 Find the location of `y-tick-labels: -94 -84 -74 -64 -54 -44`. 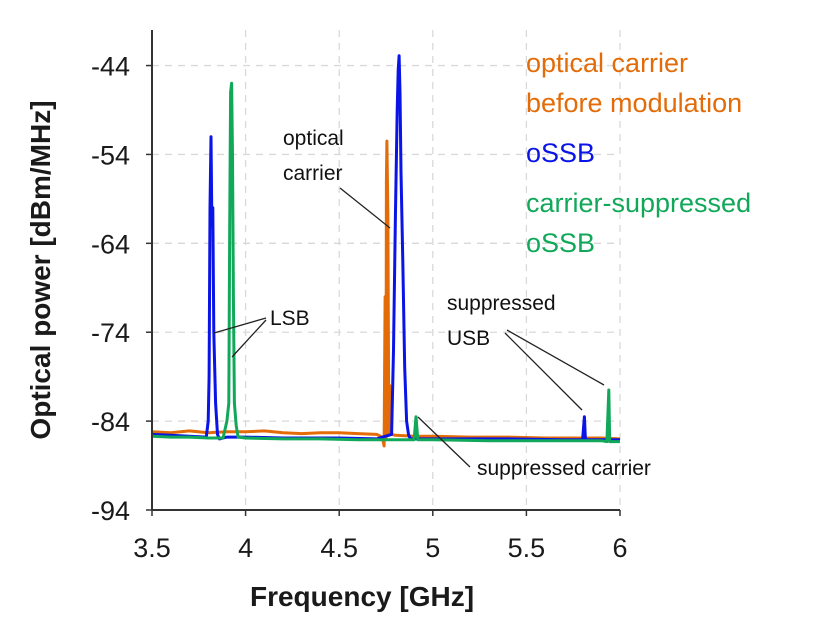

y-tick-labels: -94 -84 -74 -64 -54 -44 is located at coordinates (121, 289).